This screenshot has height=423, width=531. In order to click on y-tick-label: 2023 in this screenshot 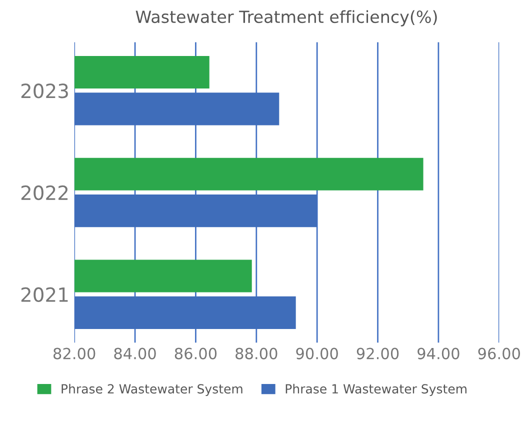, I will do `click(44, 91)`.